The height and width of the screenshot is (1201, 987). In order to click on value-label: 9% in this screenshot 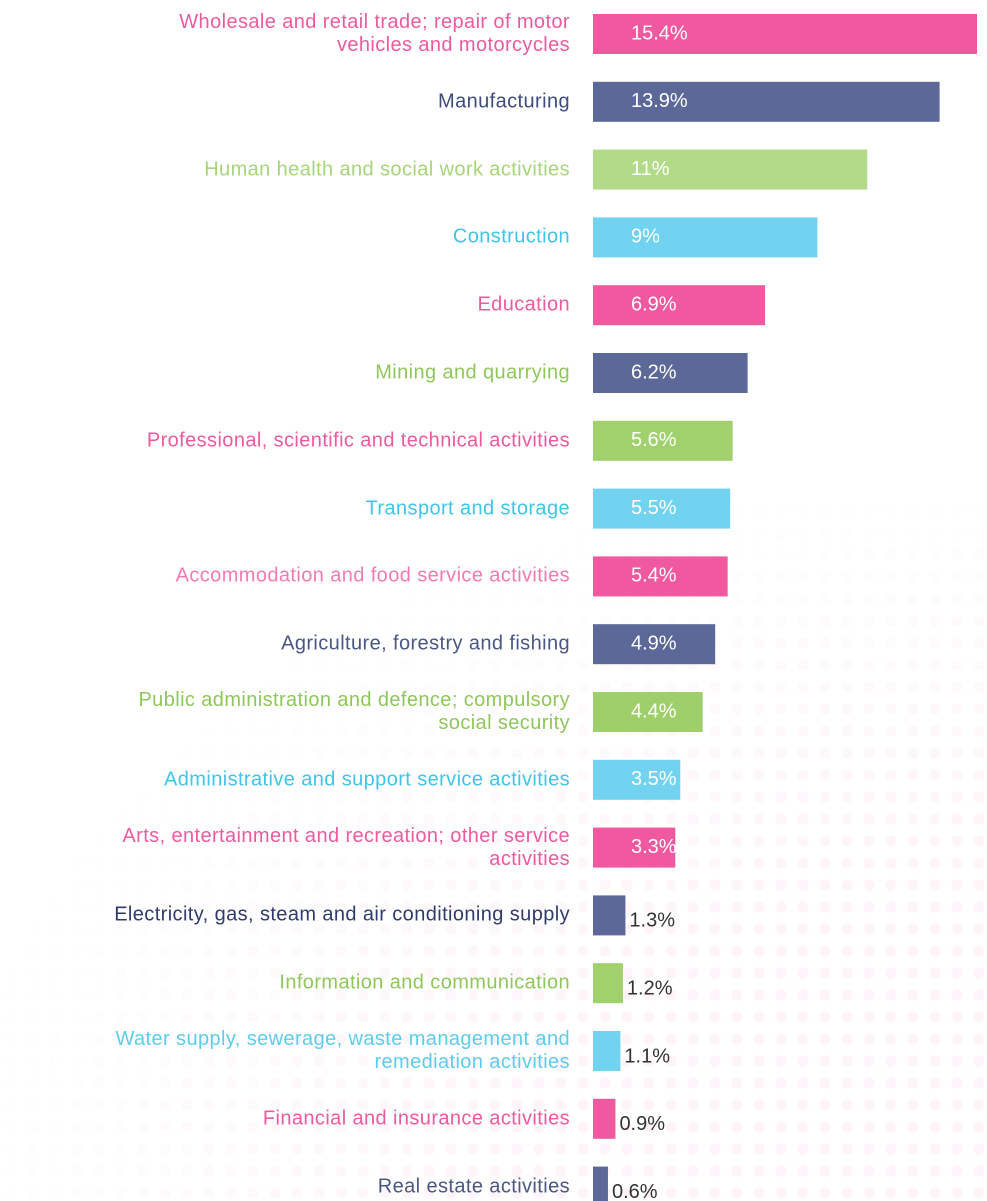, I will do `click(645, 237)`.